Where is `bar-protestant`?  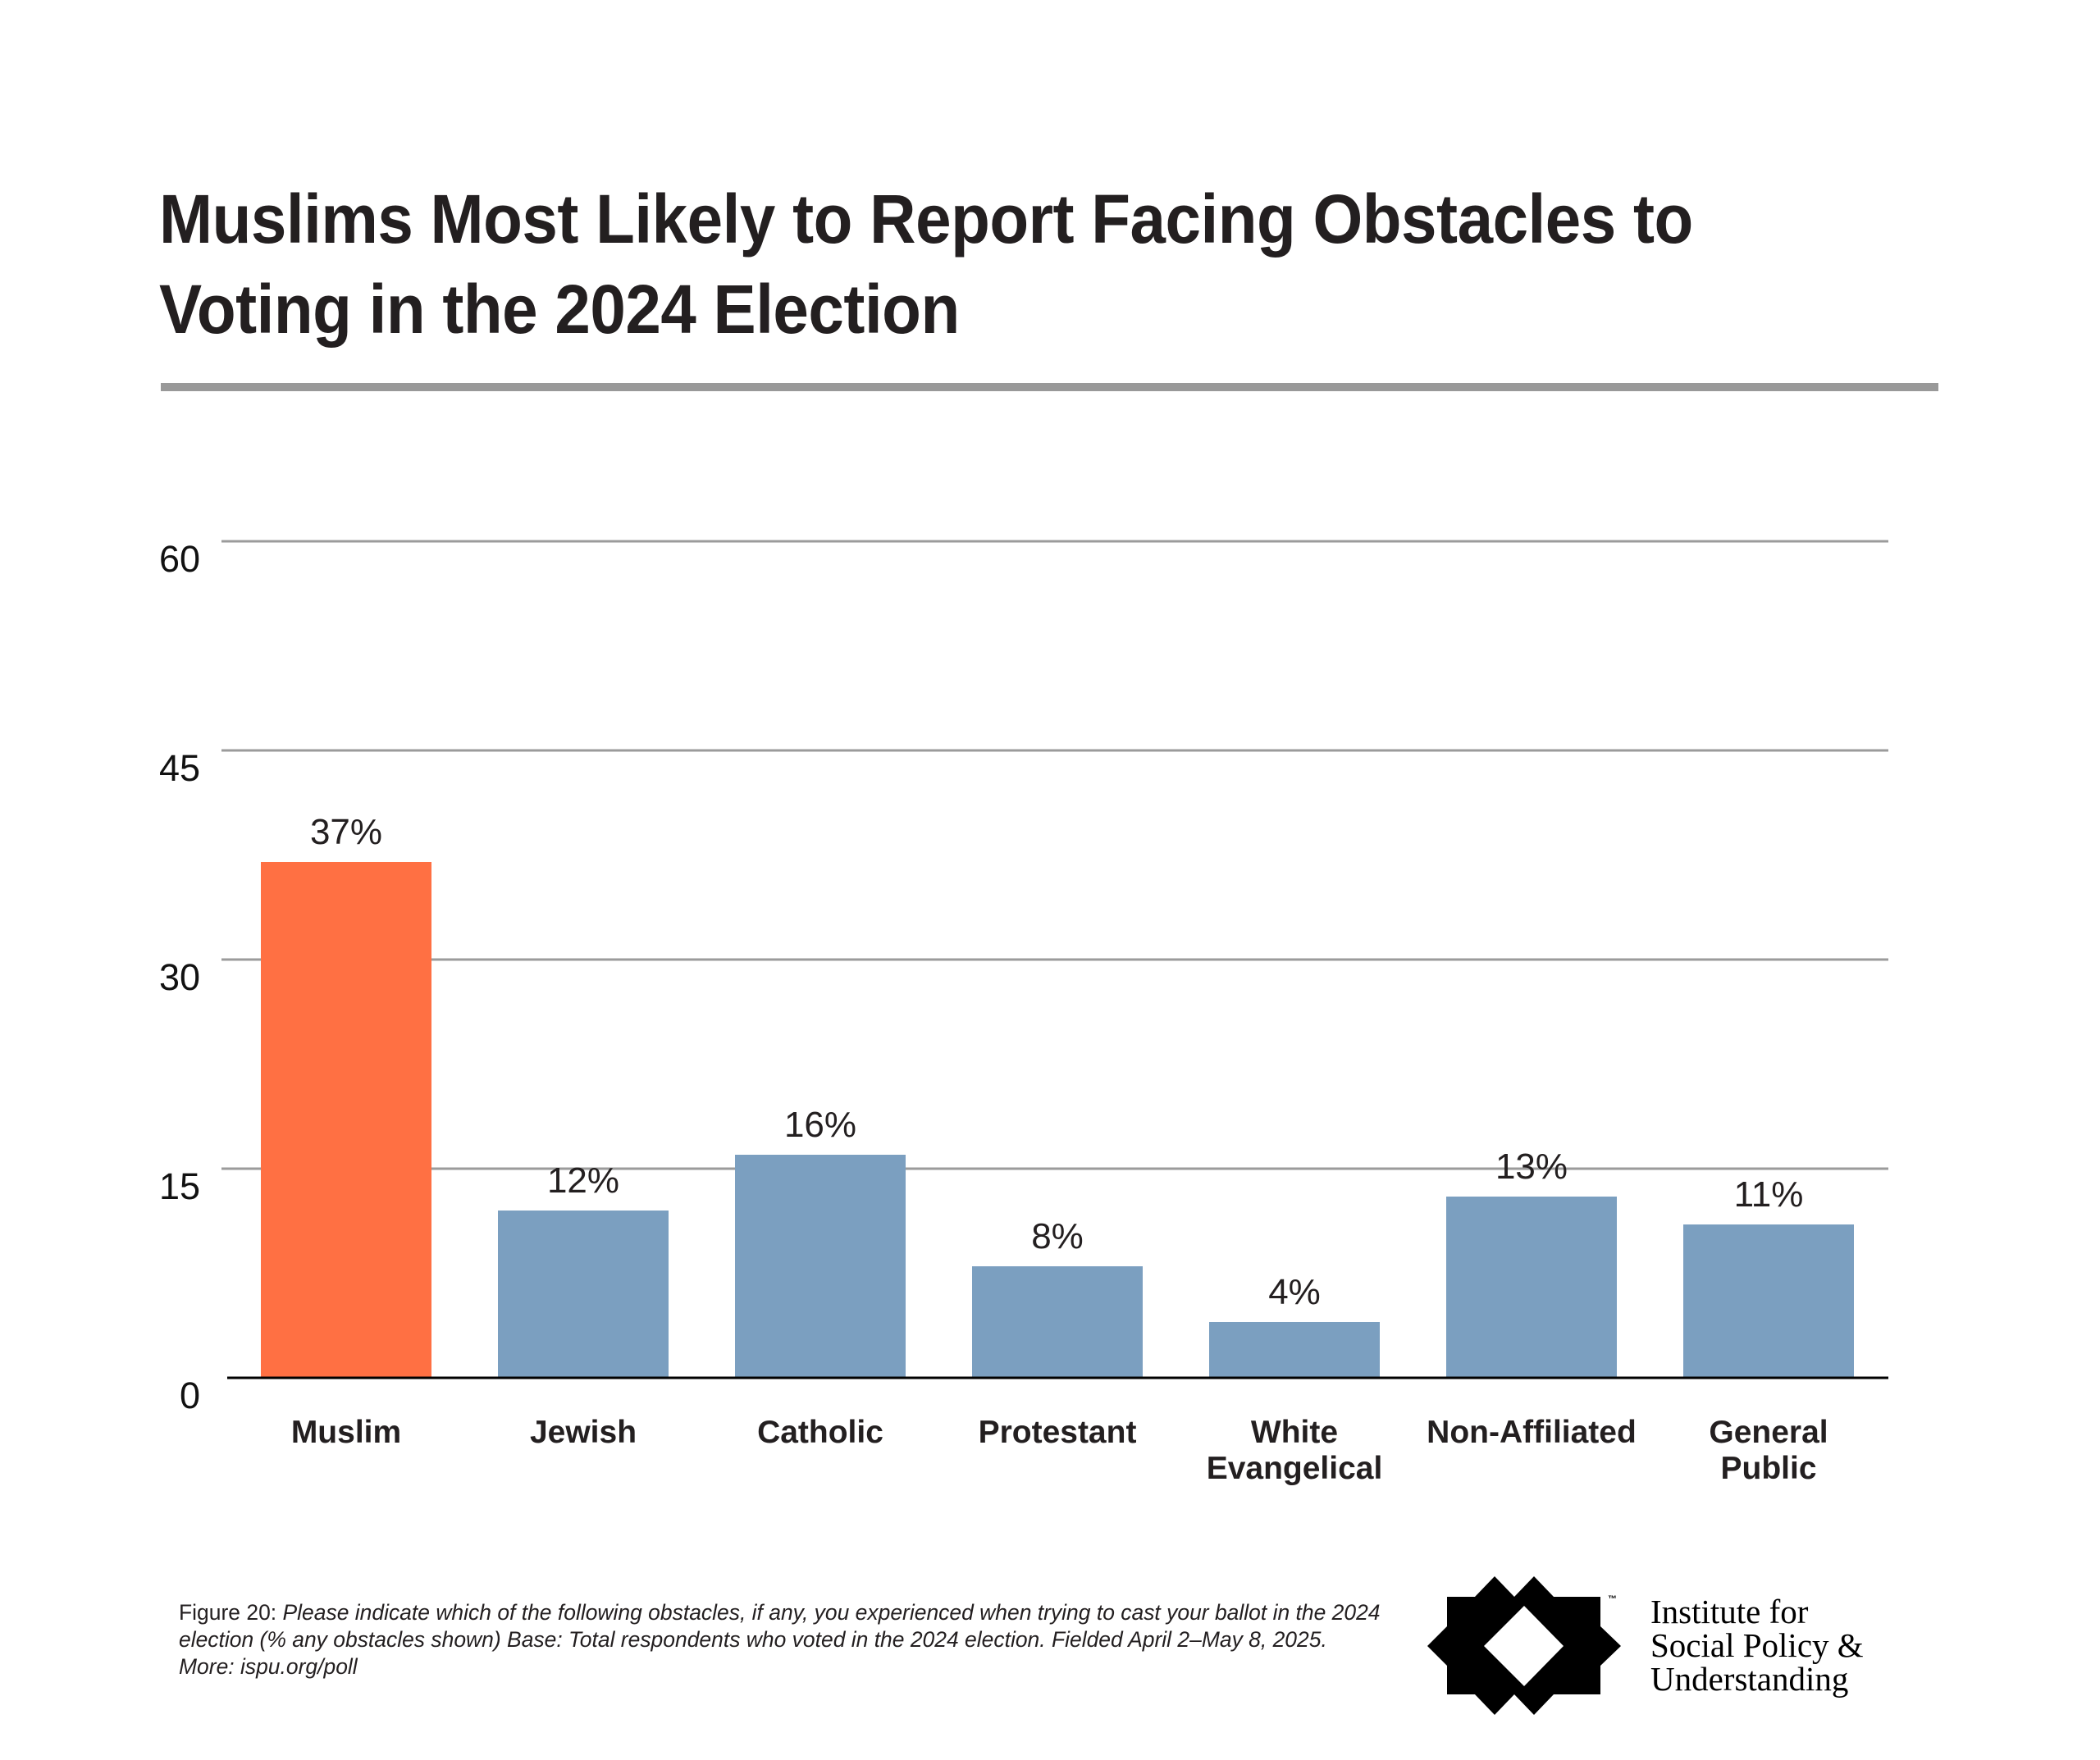 bar-protestant is located at coordinates (1058, 1322).